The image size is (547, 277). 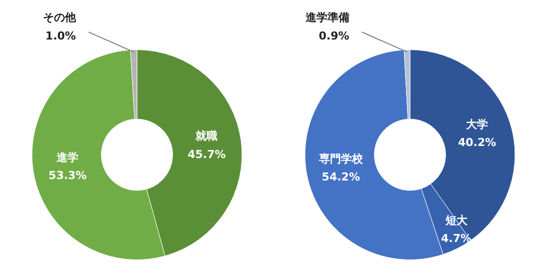 I want to click on slice-label: 短大, so click(x=456, y=221).